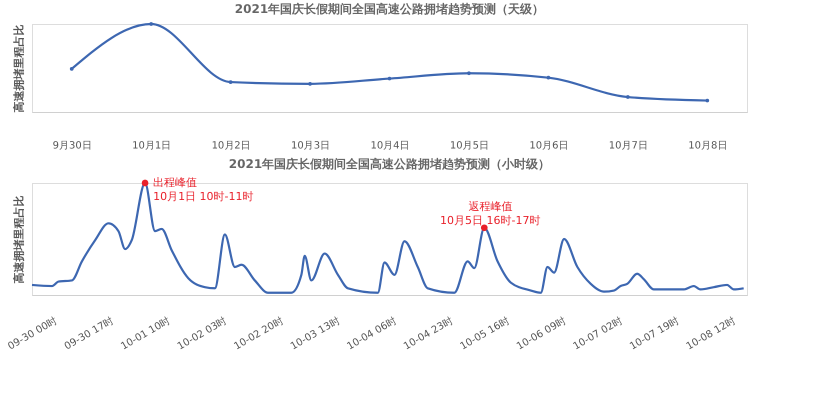  Describe the element at coordinates (390, 146) in the screenshot. I see `x-tick-label: 10月4日` at that location.